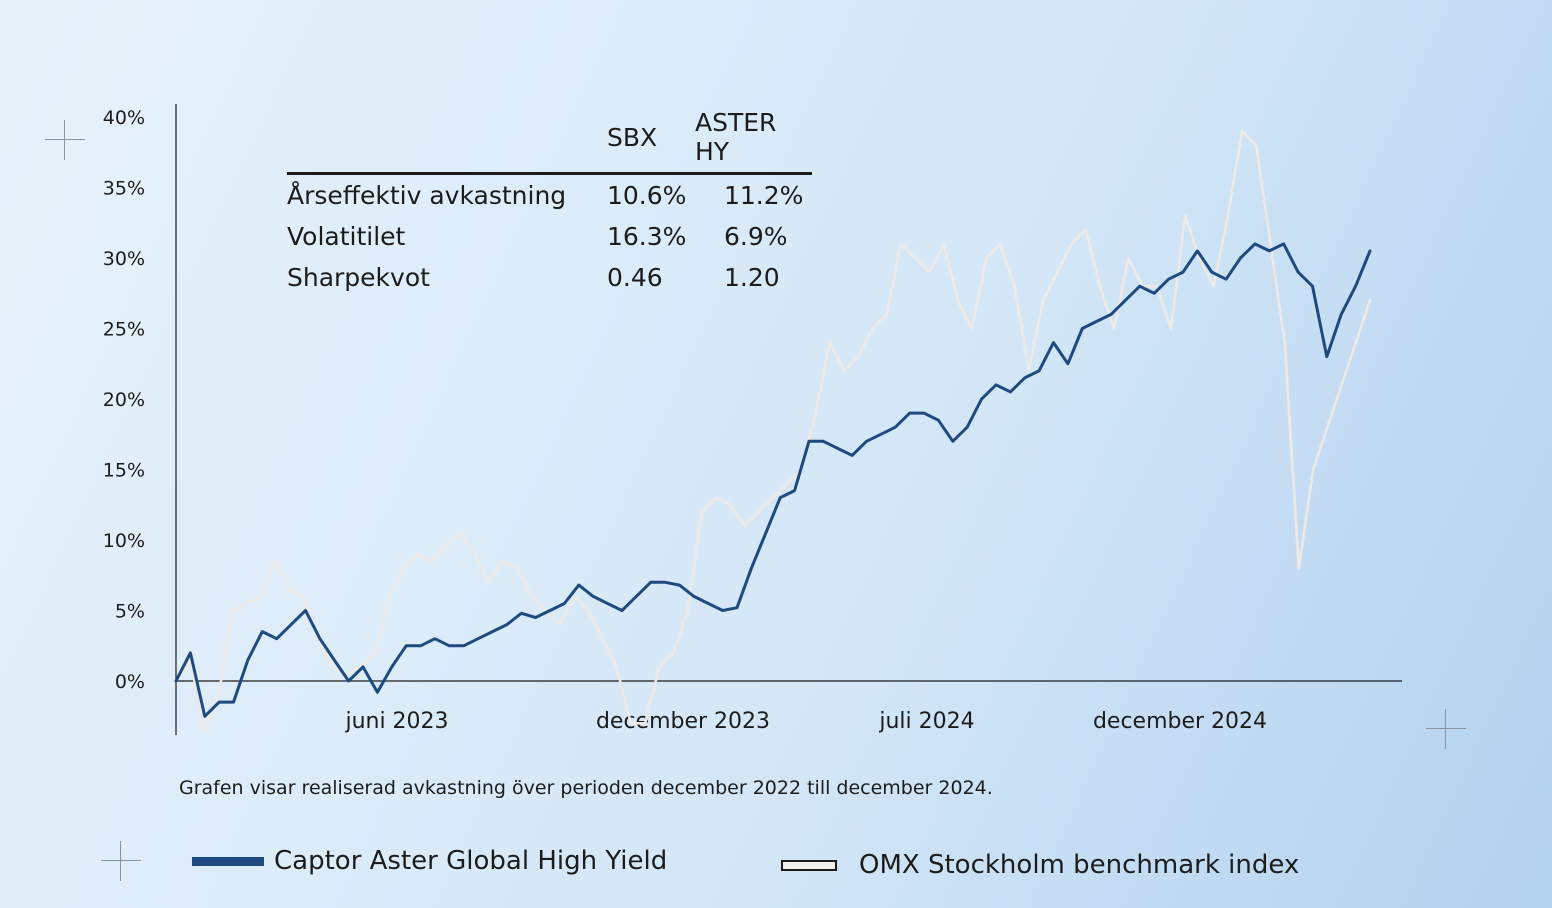 This screenshot has width=1552, height=908. What do you see at coordinates (228, 861) in the screenshot?
I see `legend-swatch-aster` at bounding box center [228, 861].